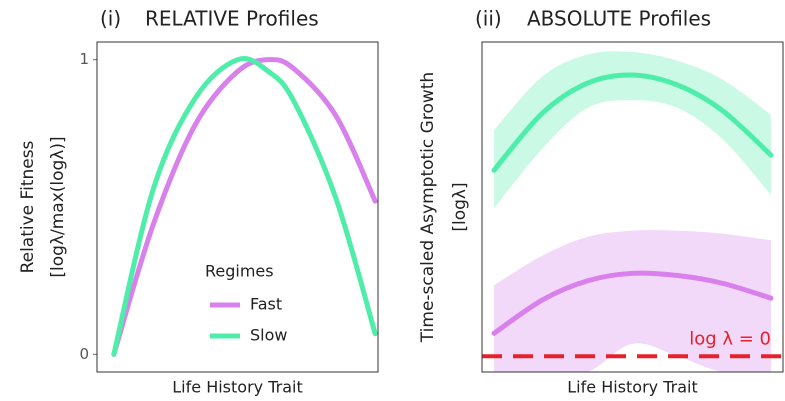 This screenshot has width=785, height=401. Describe the element at coordinates (268, 335) in the screenshot. I see `legend-label: Slow` at that location.